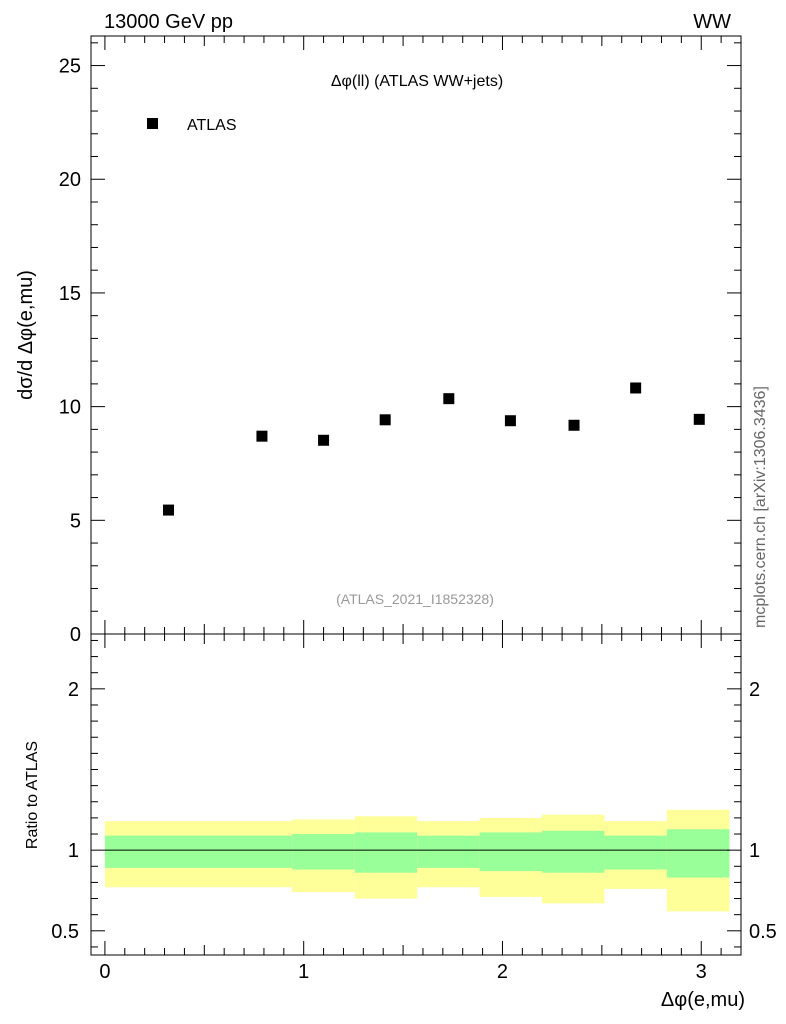 The height and width of the screenshot is (1024, 786). Describe the element at coordinates (152, 123) in the screenshot. I see `legend-marker` at that location.